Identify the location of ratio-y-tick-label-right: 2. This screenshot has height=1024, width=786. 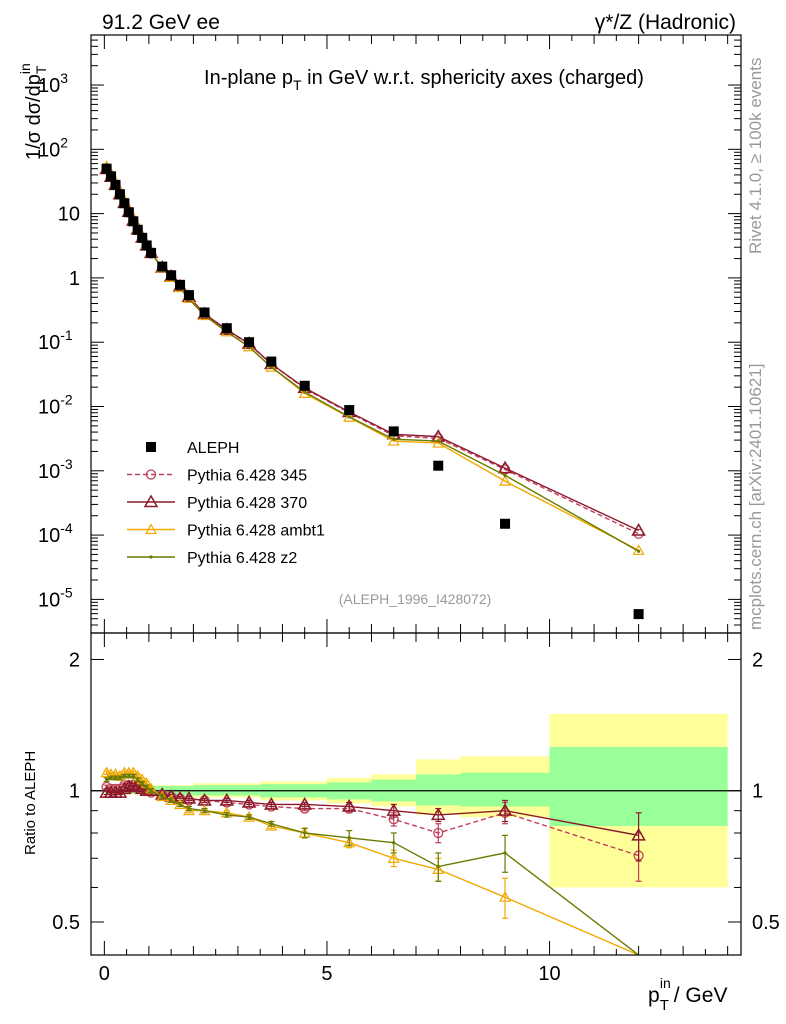
(757, 660).